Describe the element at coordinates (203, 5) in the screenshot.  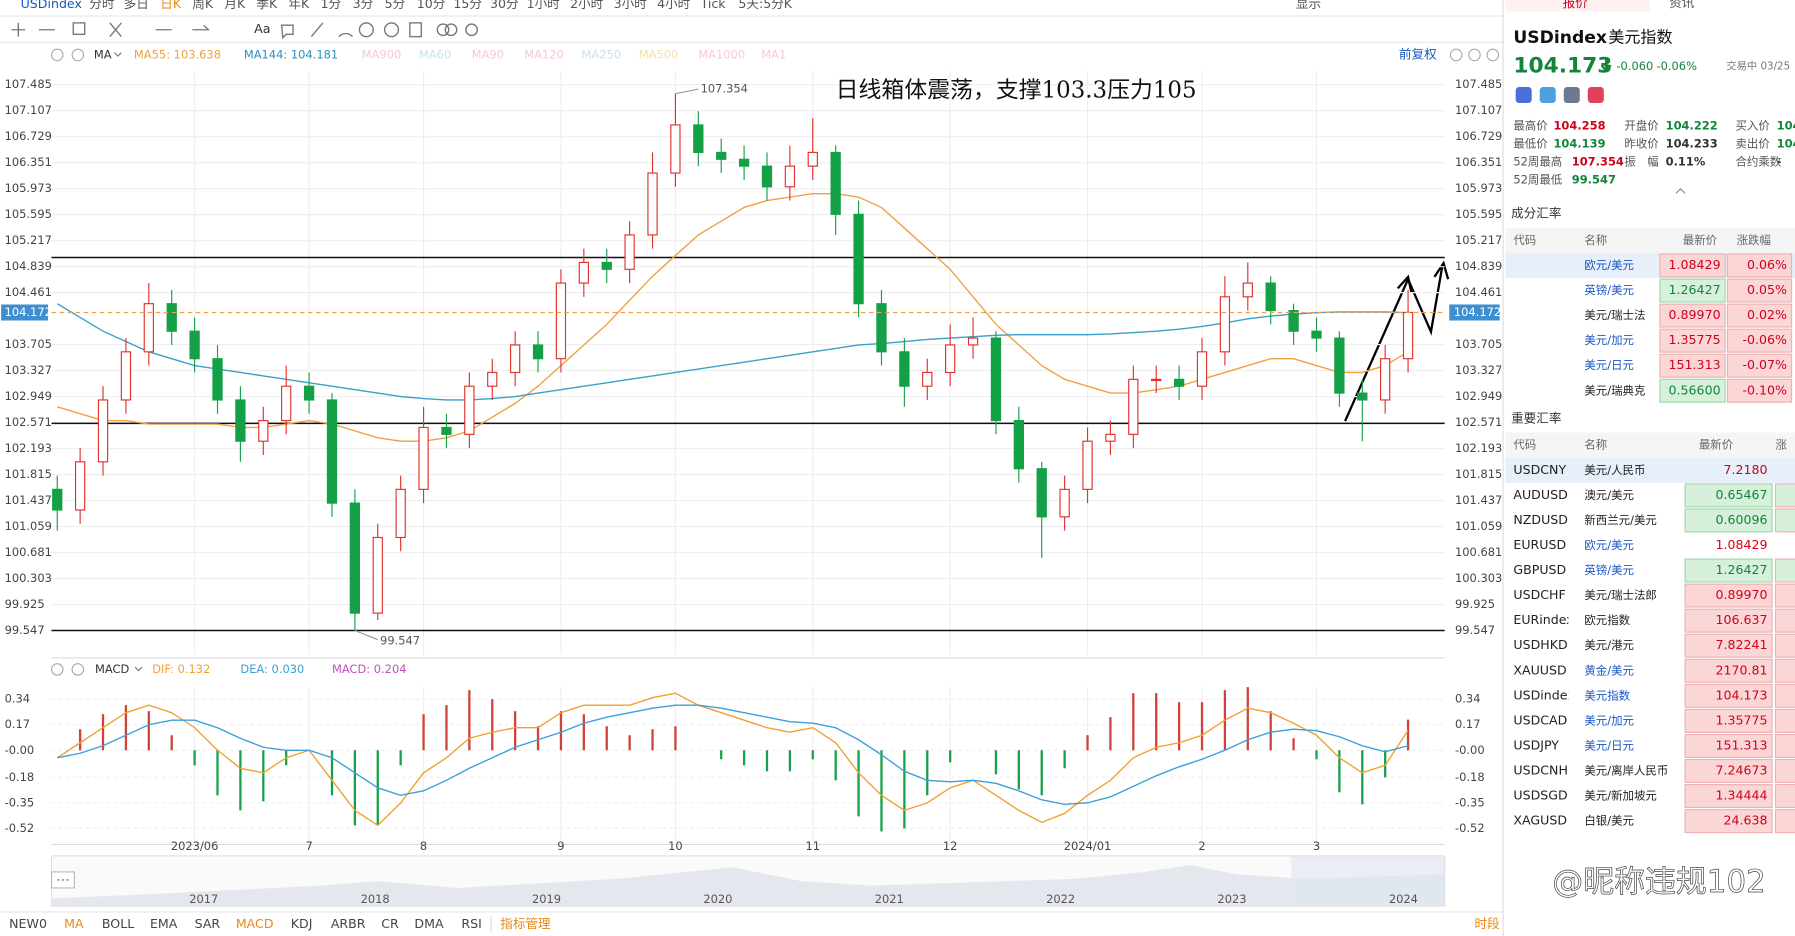
I see `period-tab: 周K` at that location.